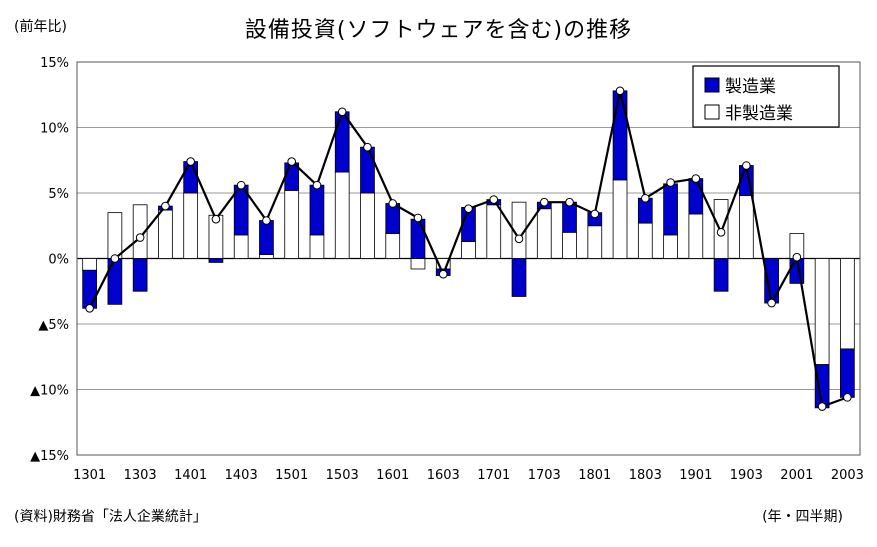  I want to click on y-tick-label: 15%, so click(54, 63).